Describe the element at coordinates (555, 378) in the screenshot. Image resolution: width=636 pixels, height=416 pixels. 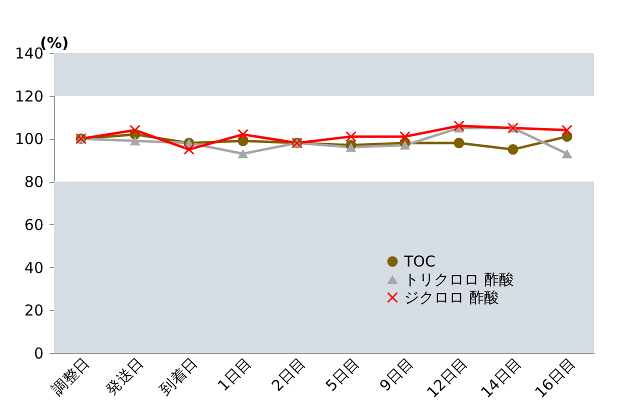
I see `x-tick-label: 16日目` at that location.